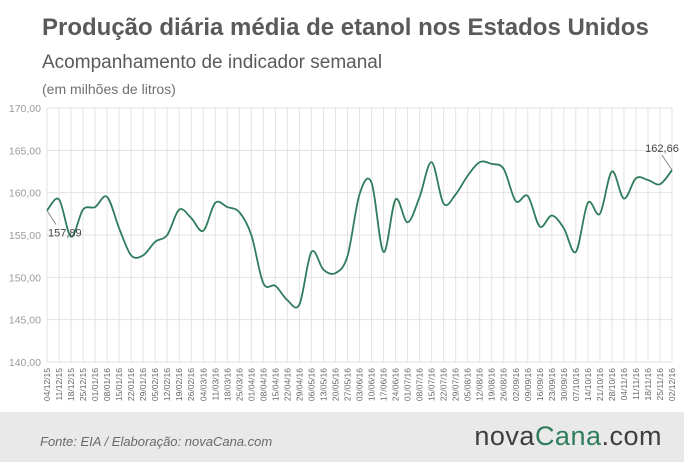 The height and width of the screenshot is (462, 684). Describe the element at coordinates (83, 384) in the screenshot. I see `x-tick-label: 25/12/15` at that location.